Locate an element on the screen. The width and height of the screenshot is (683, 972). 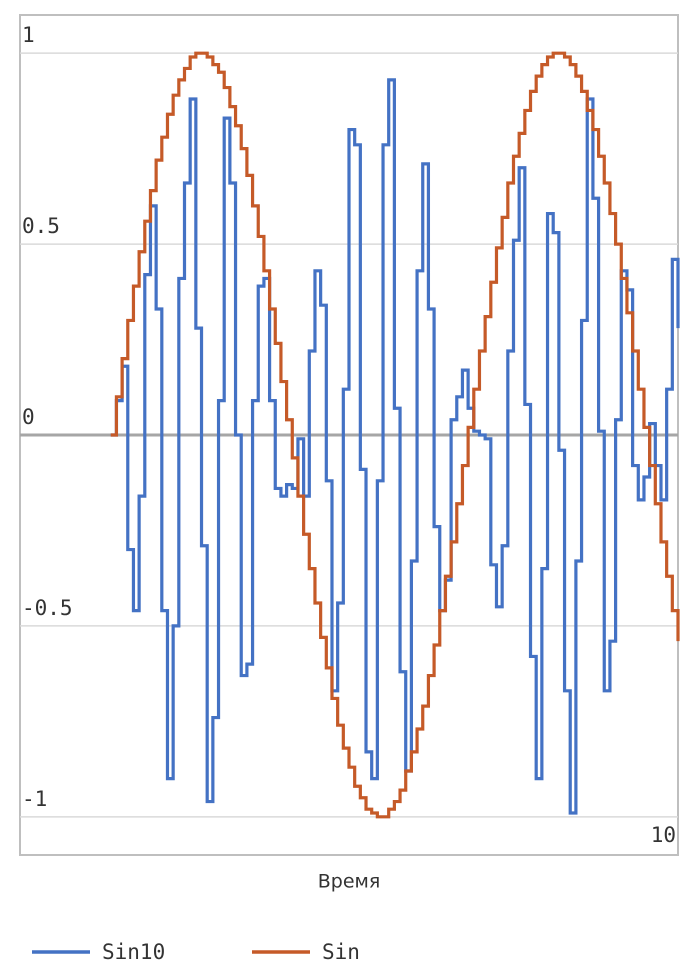
legend: Sin10 Sin is located at coordinates (196, 952).